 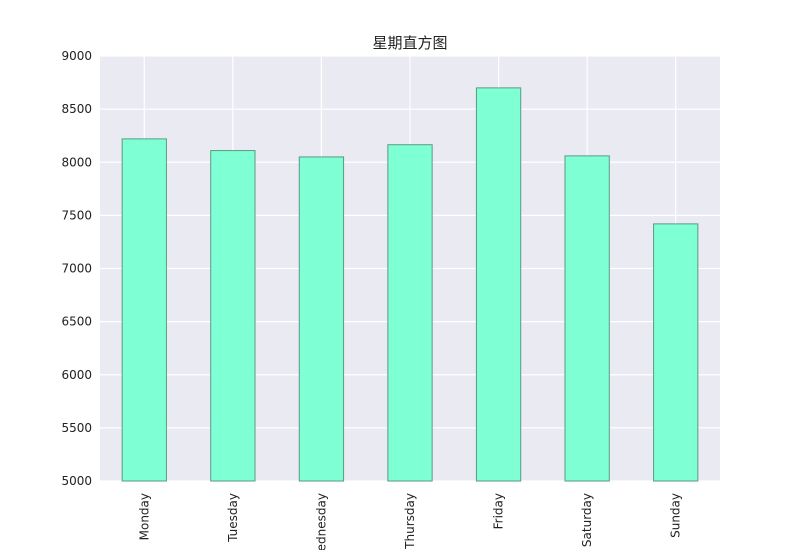 I want to click on bar-thursday, so click(x=410, y=313).